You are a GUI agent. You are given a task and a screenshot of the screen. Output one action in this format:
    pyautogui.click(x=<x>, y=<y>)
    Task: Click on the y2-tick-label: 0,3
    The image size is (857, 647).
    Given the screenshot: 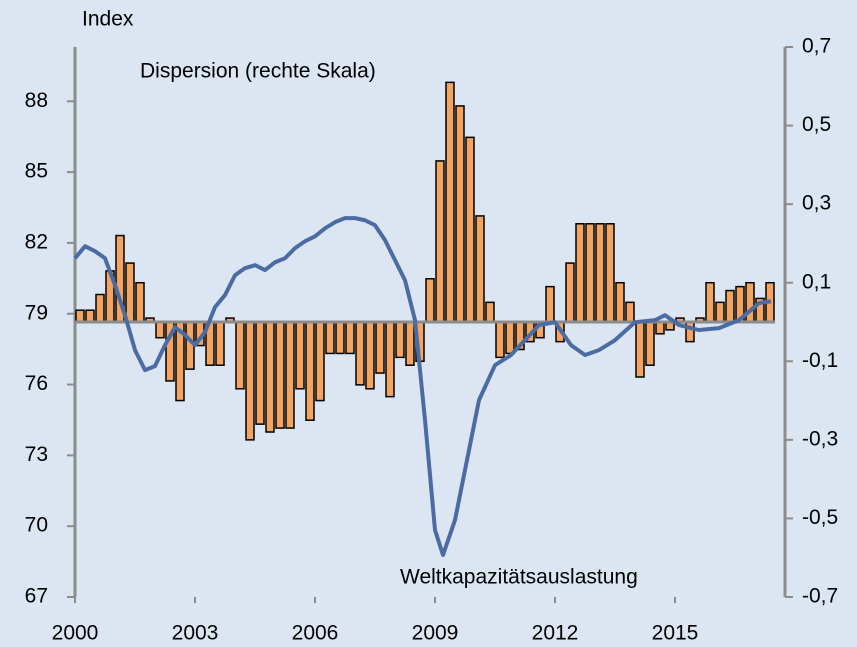 What is the action you would take?
    pyautogui.click(x=816, y=203)
    